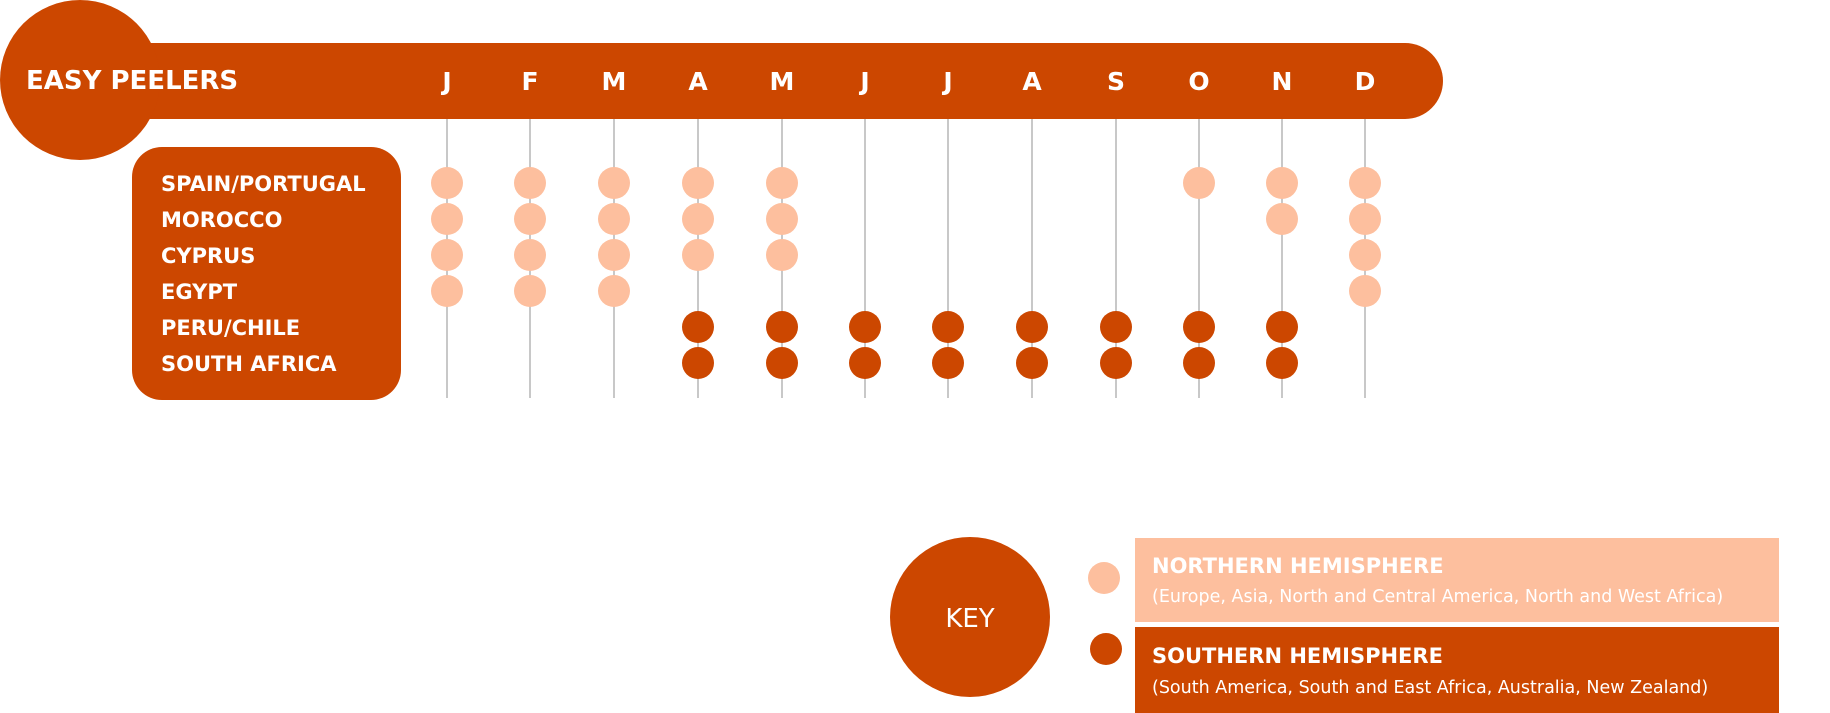 The width and height of the screenshot is (1830, 713). Describe the element at coordinates (1282, 81) in the screenshot. I see `month-label: N` at that location.